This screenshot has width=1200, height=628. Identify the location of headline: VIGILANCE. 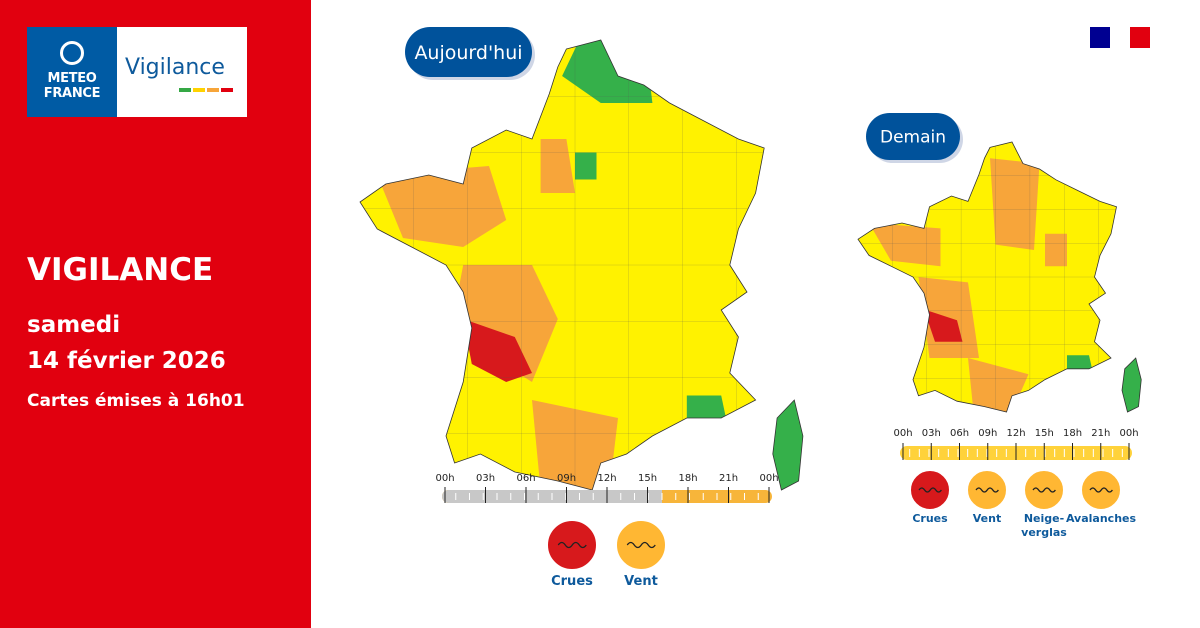
(120, 270).